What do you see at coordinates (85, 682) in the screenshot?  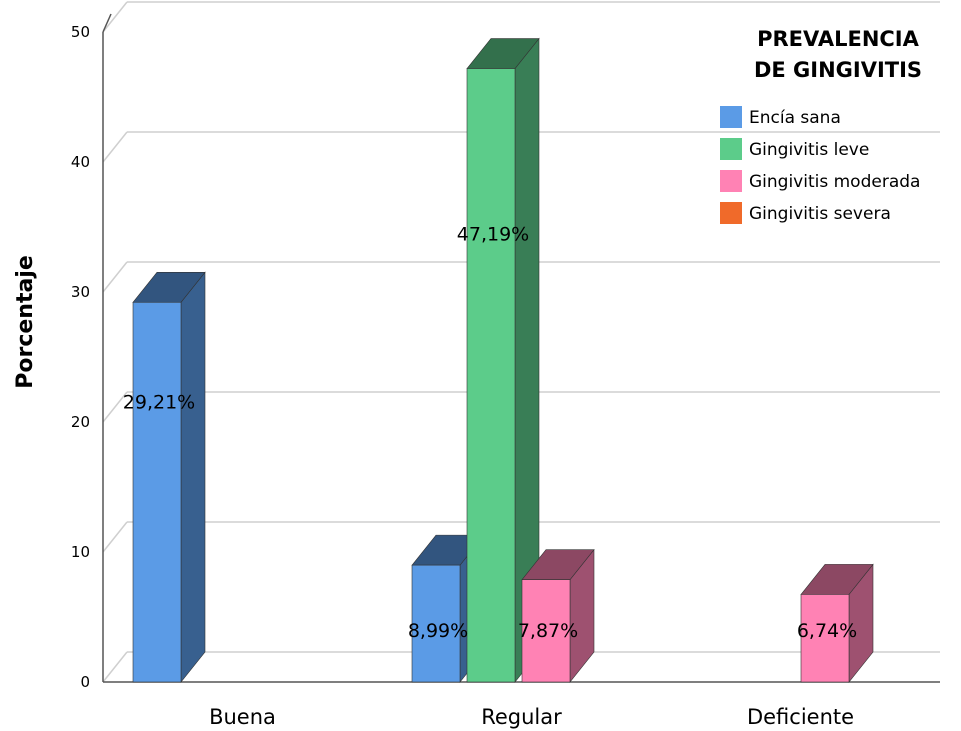 I see `y-tick-label: 0` at bounding box center [85, 682].